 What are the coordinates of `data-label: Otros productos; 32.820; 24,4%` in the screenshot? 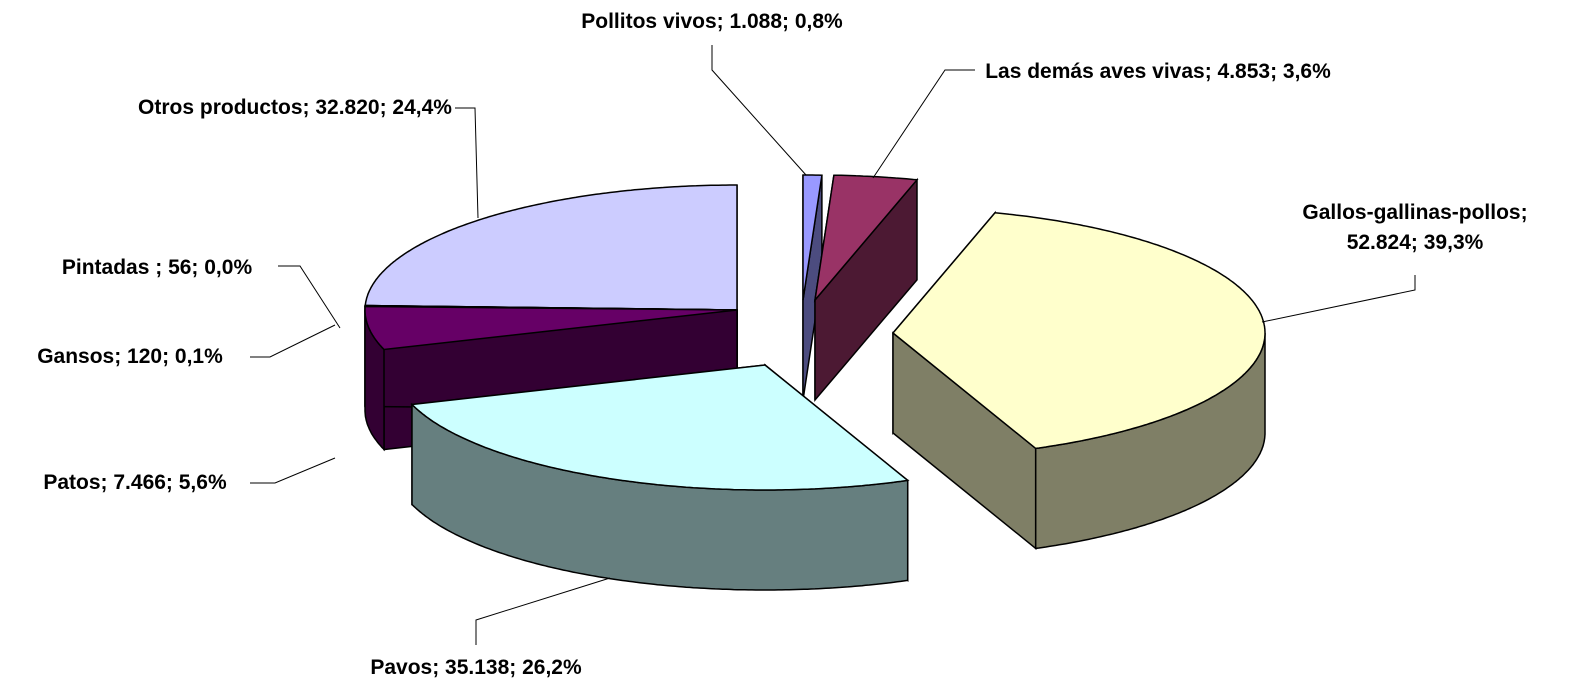 It's located at (295, 107).